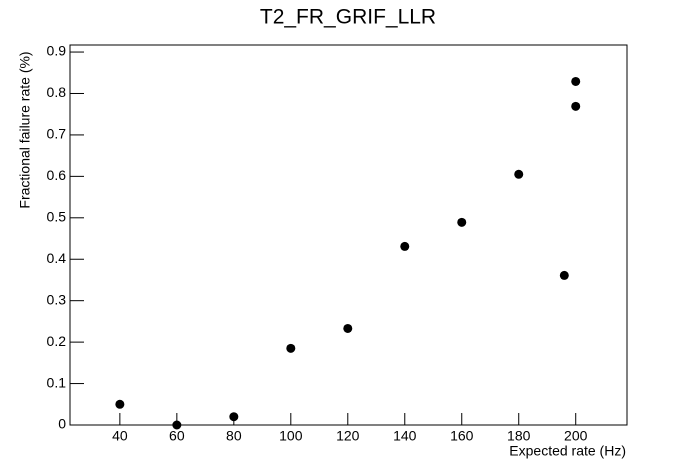  Describe the element at coordinates (519, 436) in the screenshot. I see `x-tick-label: 180` at that location.